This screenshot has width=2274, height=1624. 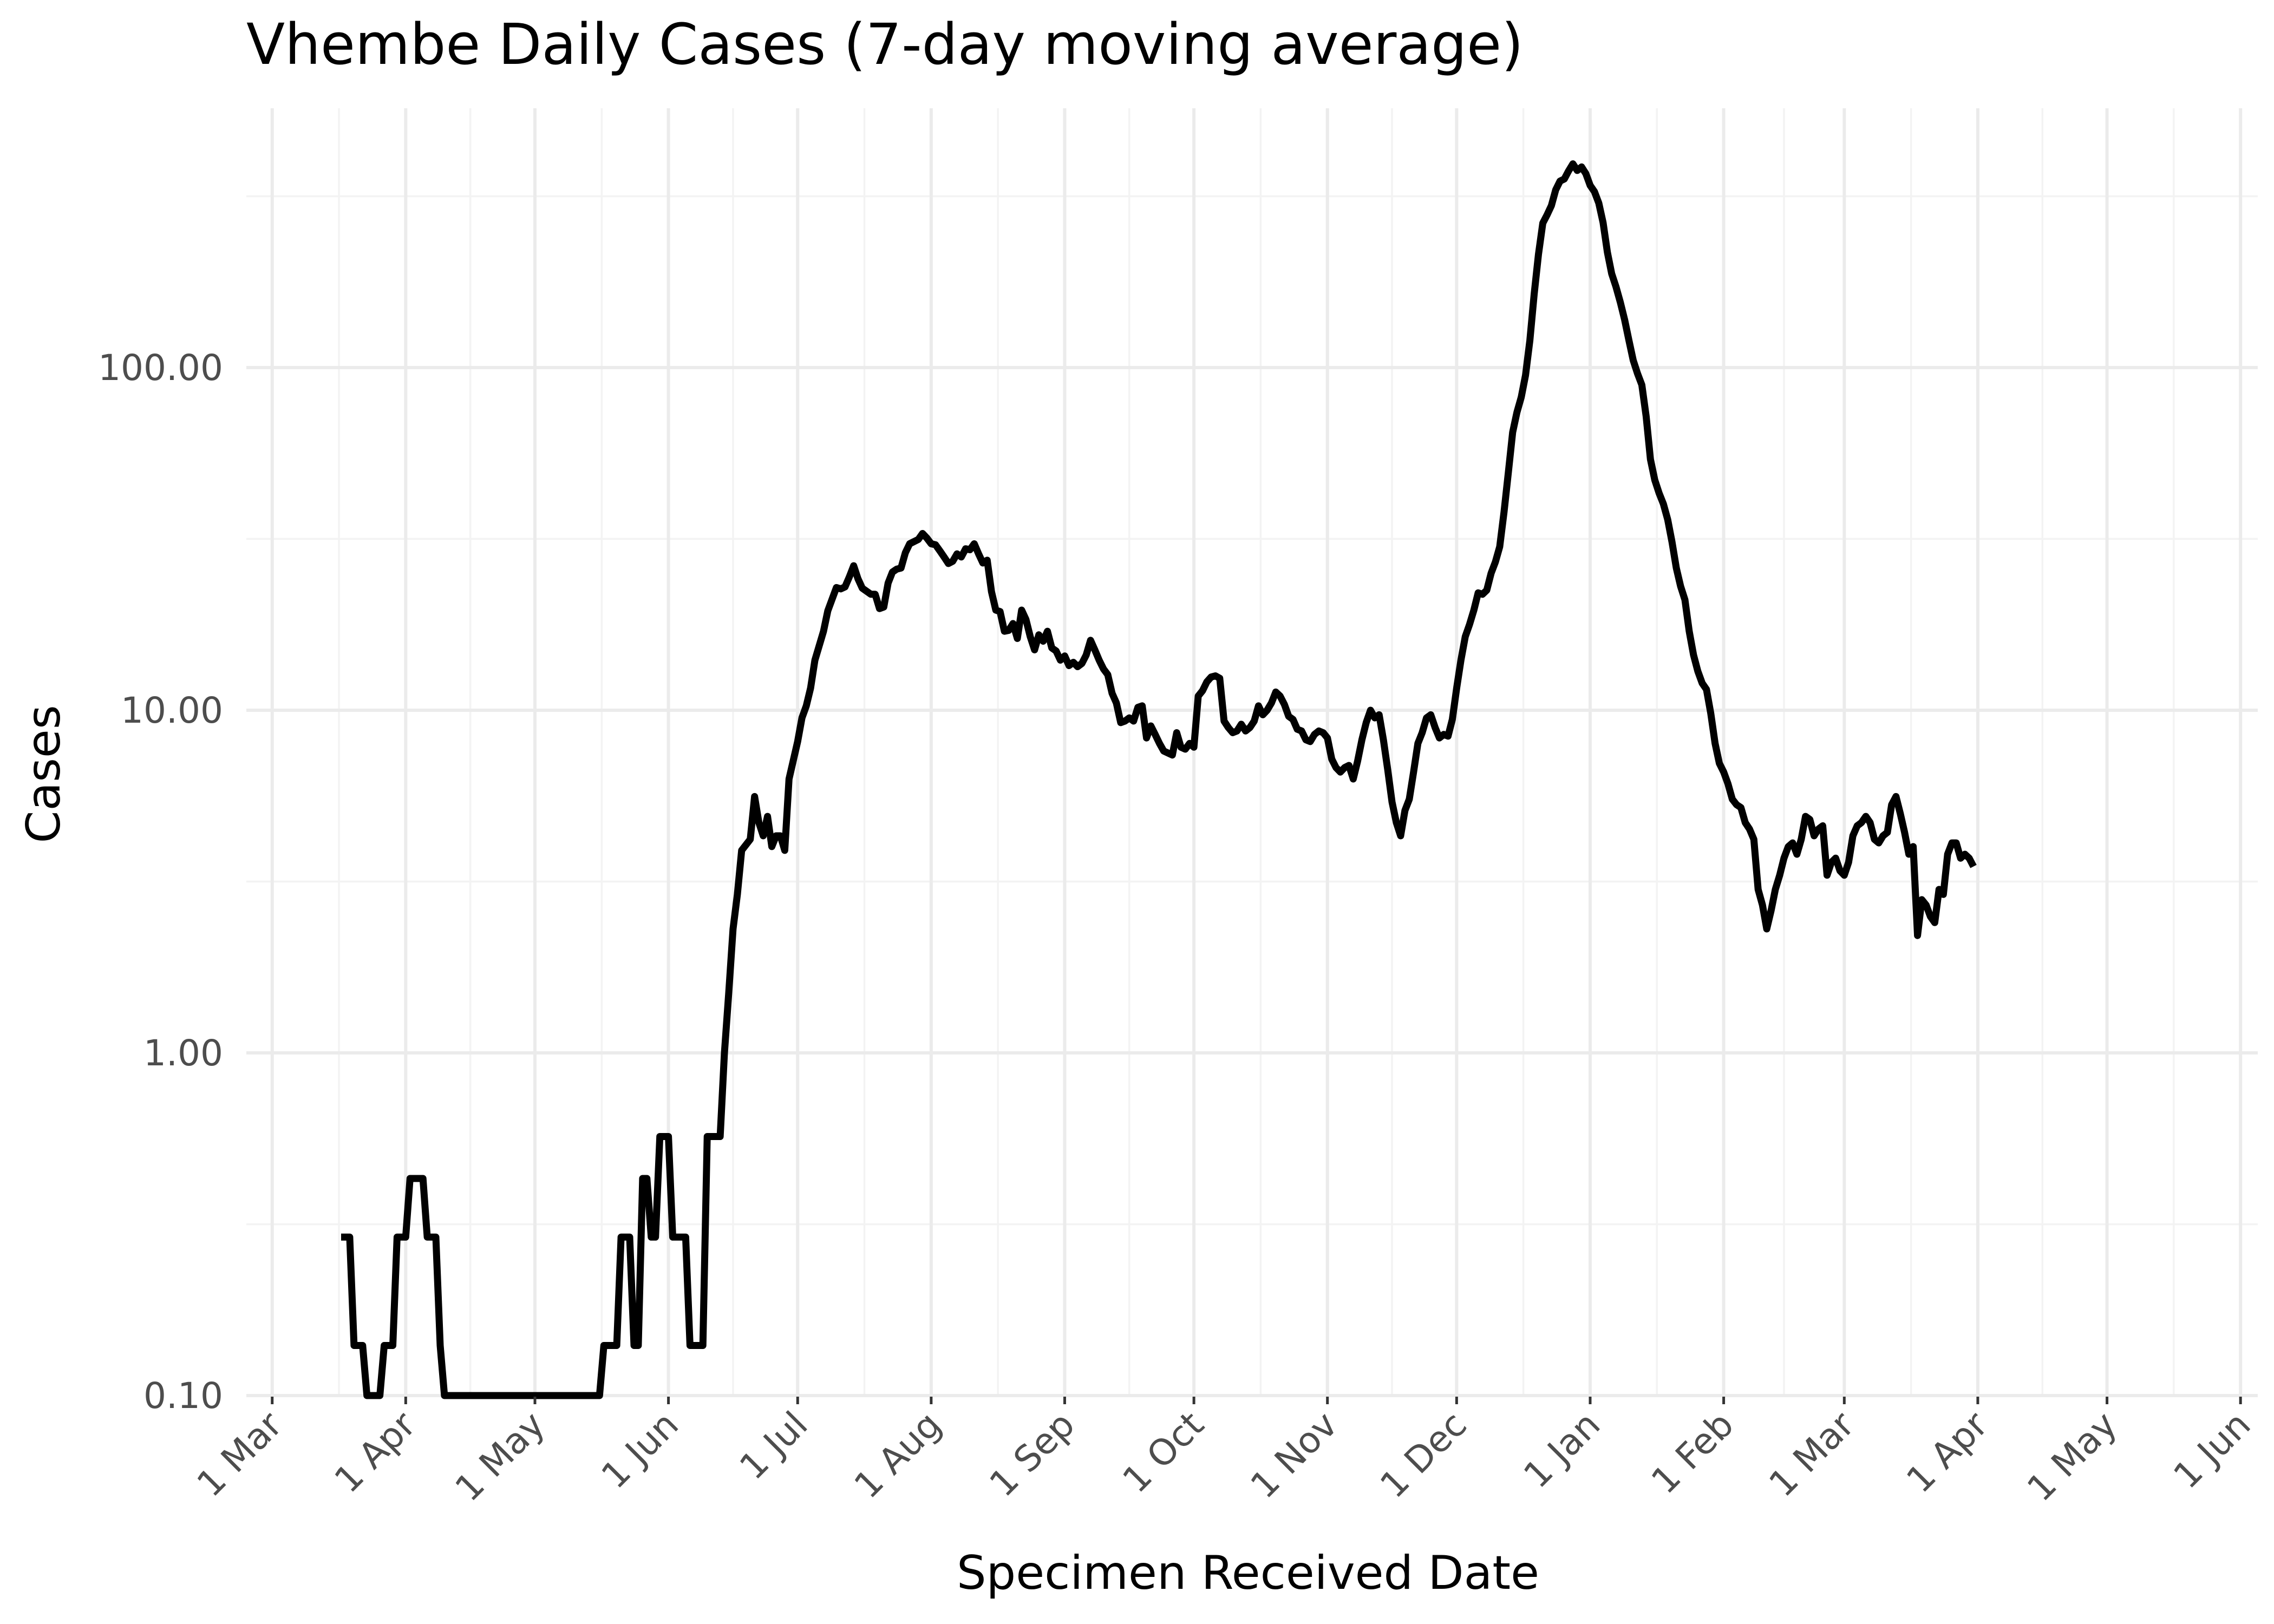 I want to click on y-tick-label: 0.10, so click(x=183, y=1396).